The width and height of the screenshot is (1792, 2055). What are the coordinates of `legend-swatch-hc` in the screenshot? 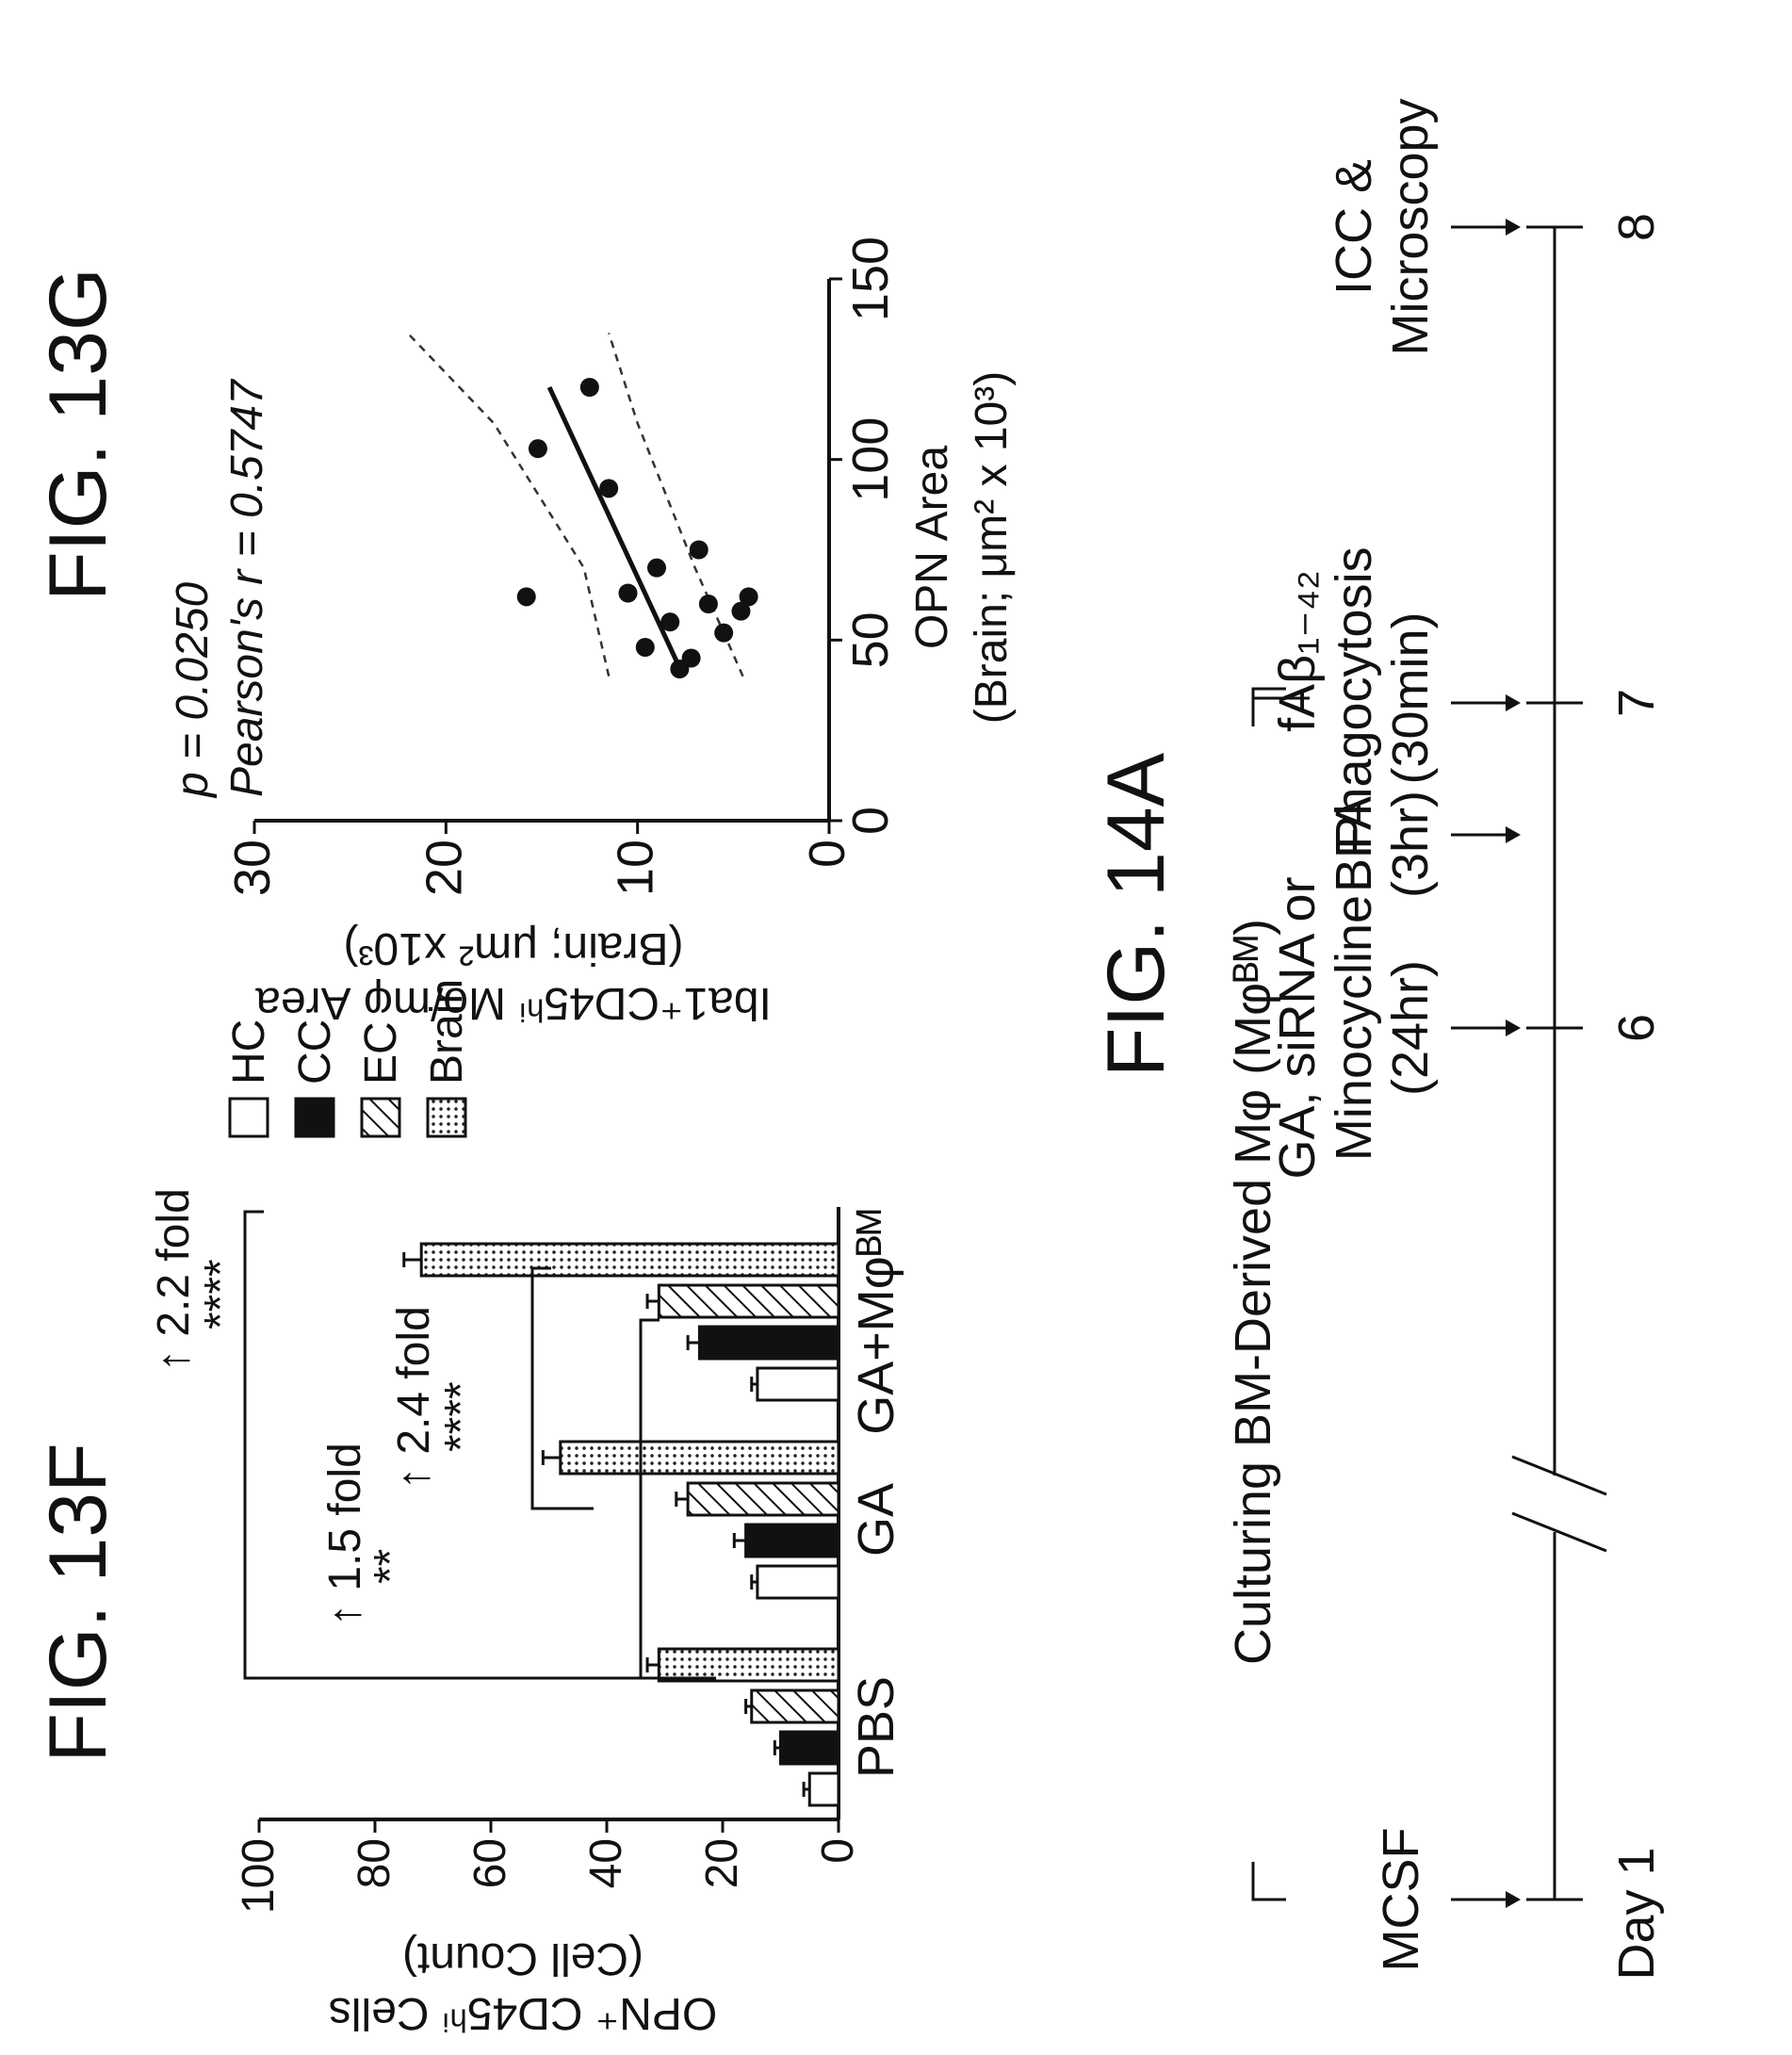 It's located at (248, 1117).